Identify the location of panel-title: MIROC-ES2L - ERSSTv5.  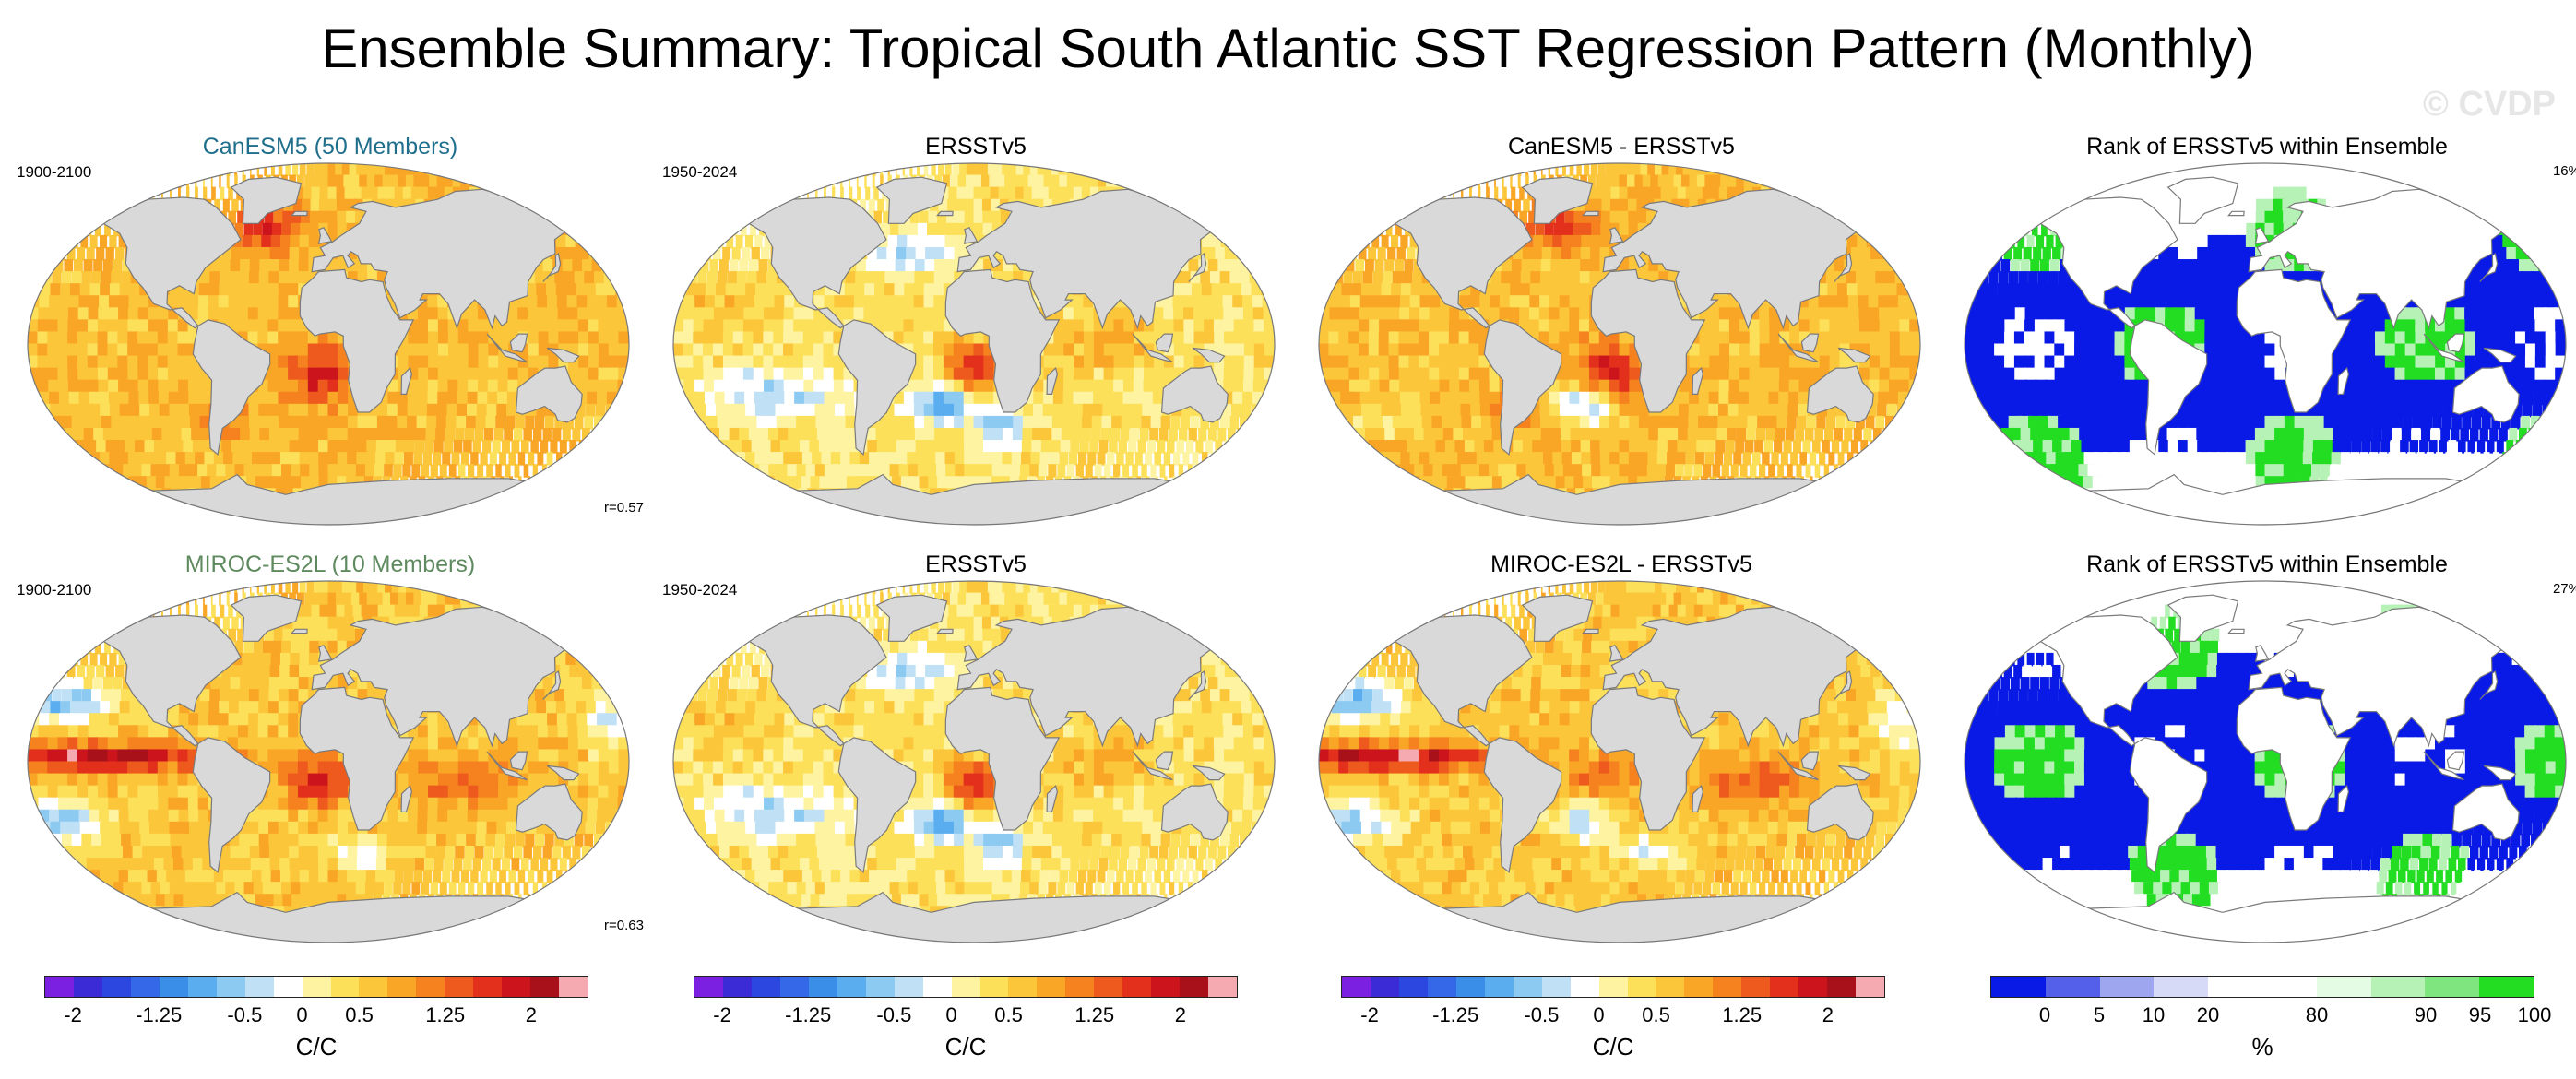
(1621, 564).